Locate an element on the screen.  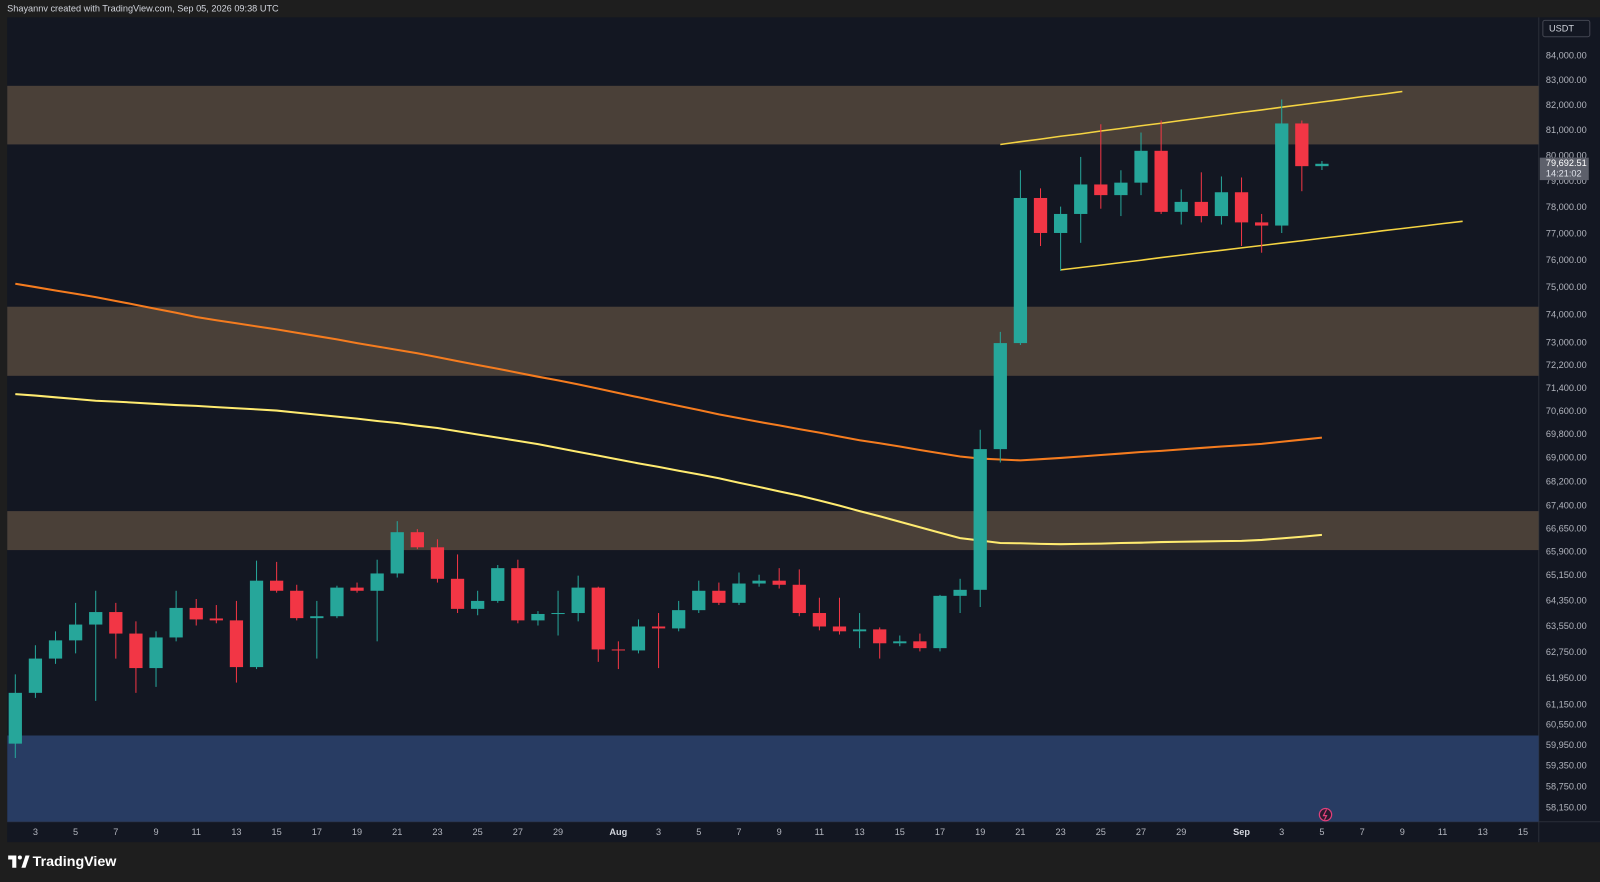
y-tick-label: 60,550.00 is located at coordinates (1566, 725).